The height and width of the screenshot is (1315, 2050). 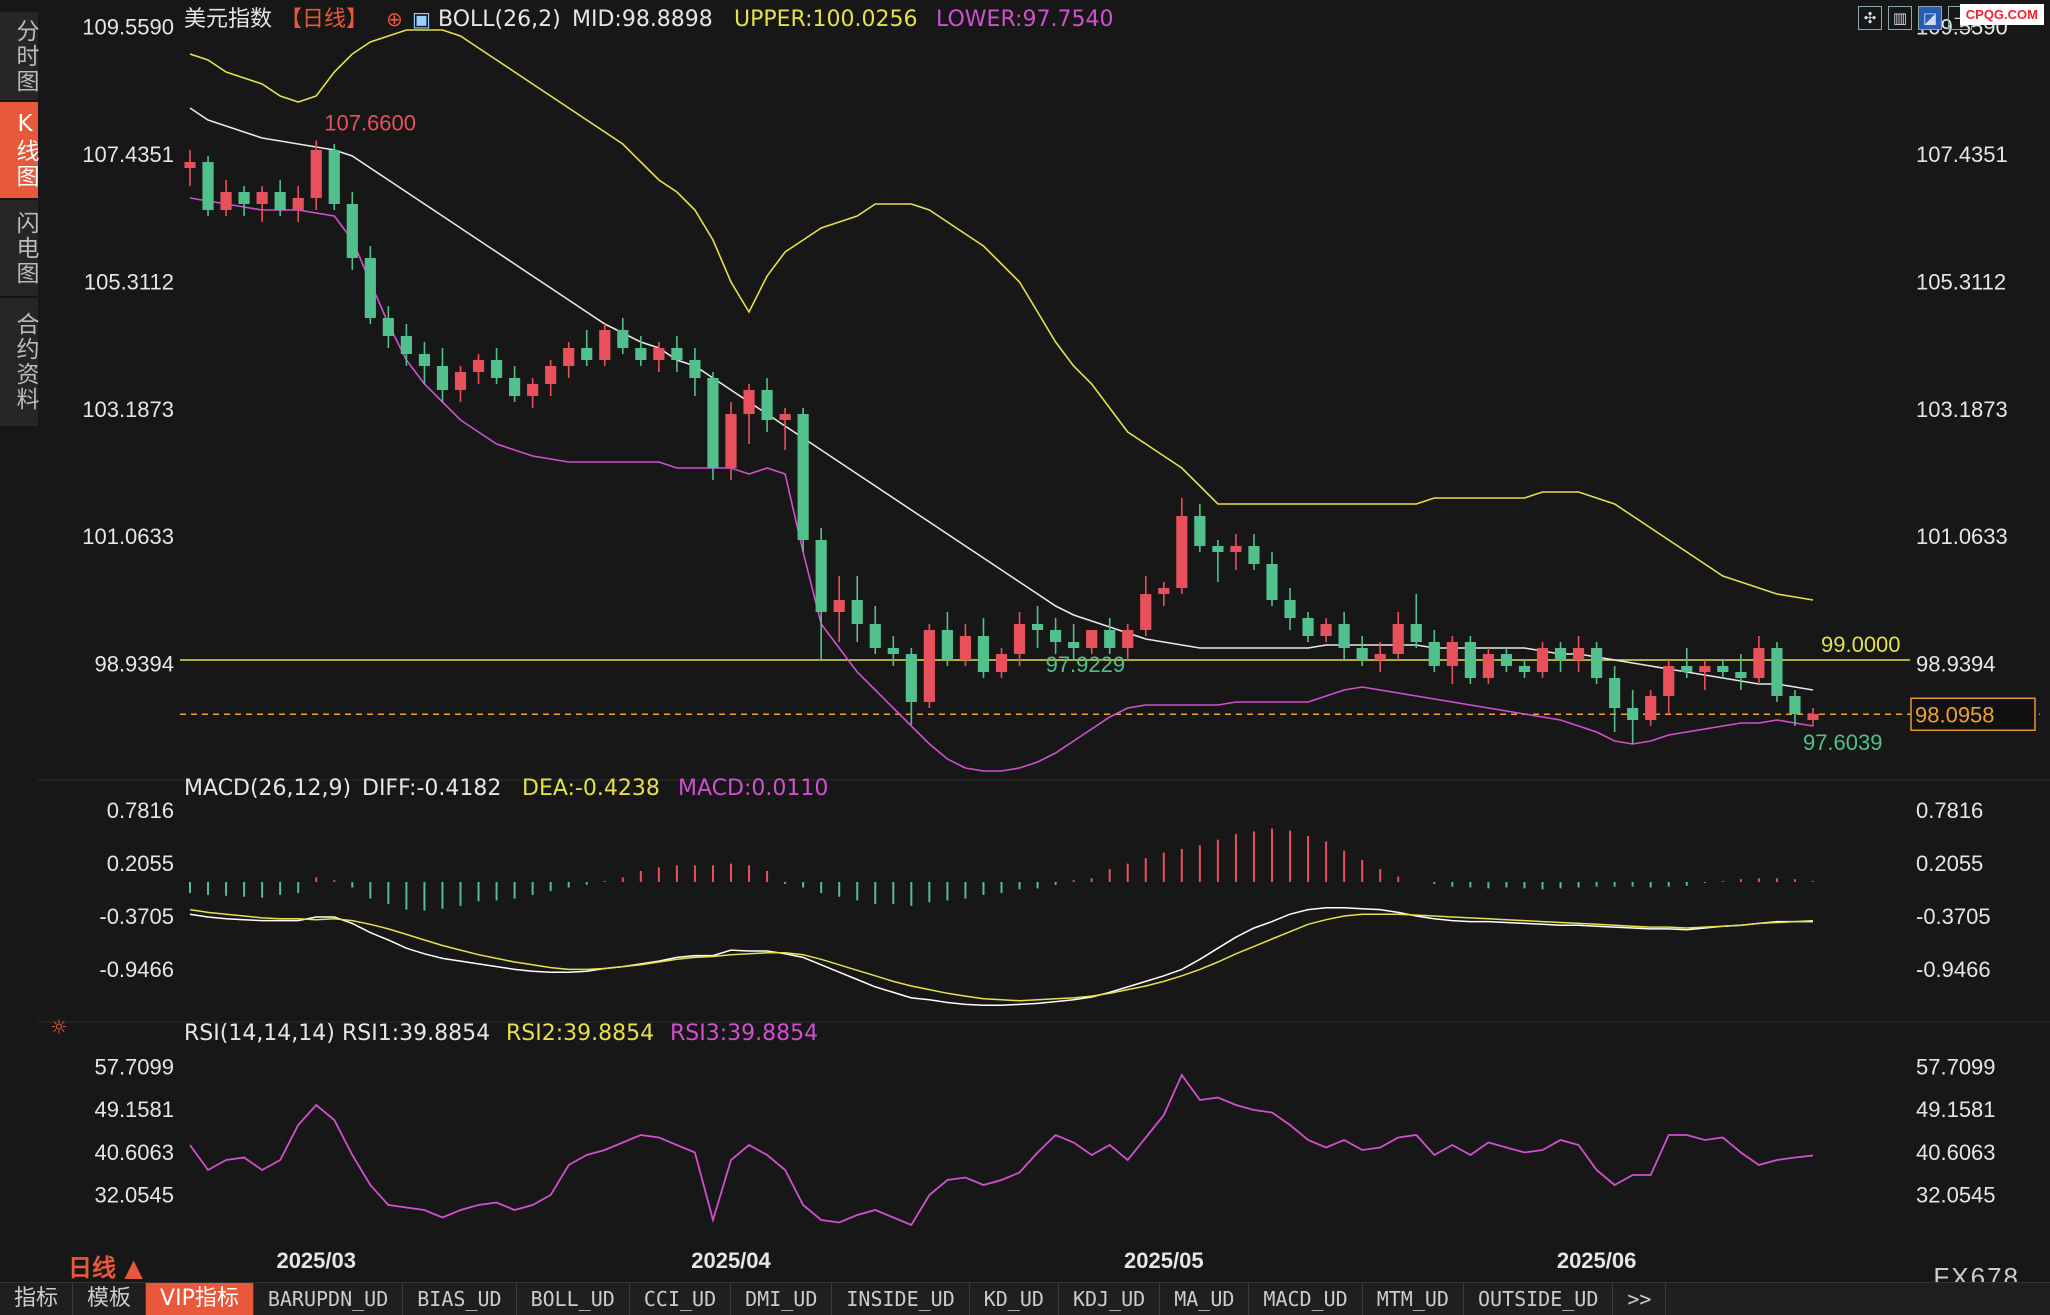 What do you see at coordinates (134, 1152) in the screenshot?
I see `rsi-tick-left: 40.6063` at bounding box center [134, 1152].